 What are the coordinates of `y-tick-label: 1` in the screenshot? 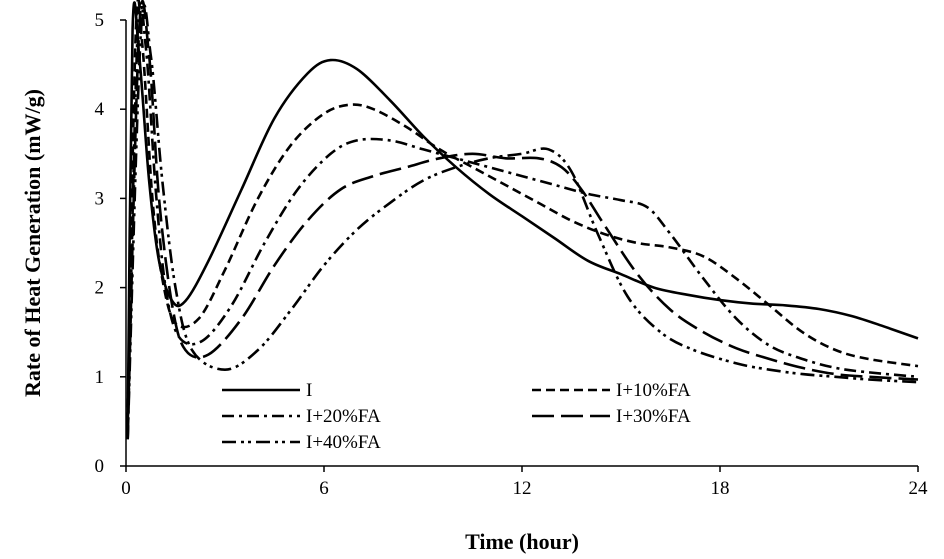 It's located at (100, 377).